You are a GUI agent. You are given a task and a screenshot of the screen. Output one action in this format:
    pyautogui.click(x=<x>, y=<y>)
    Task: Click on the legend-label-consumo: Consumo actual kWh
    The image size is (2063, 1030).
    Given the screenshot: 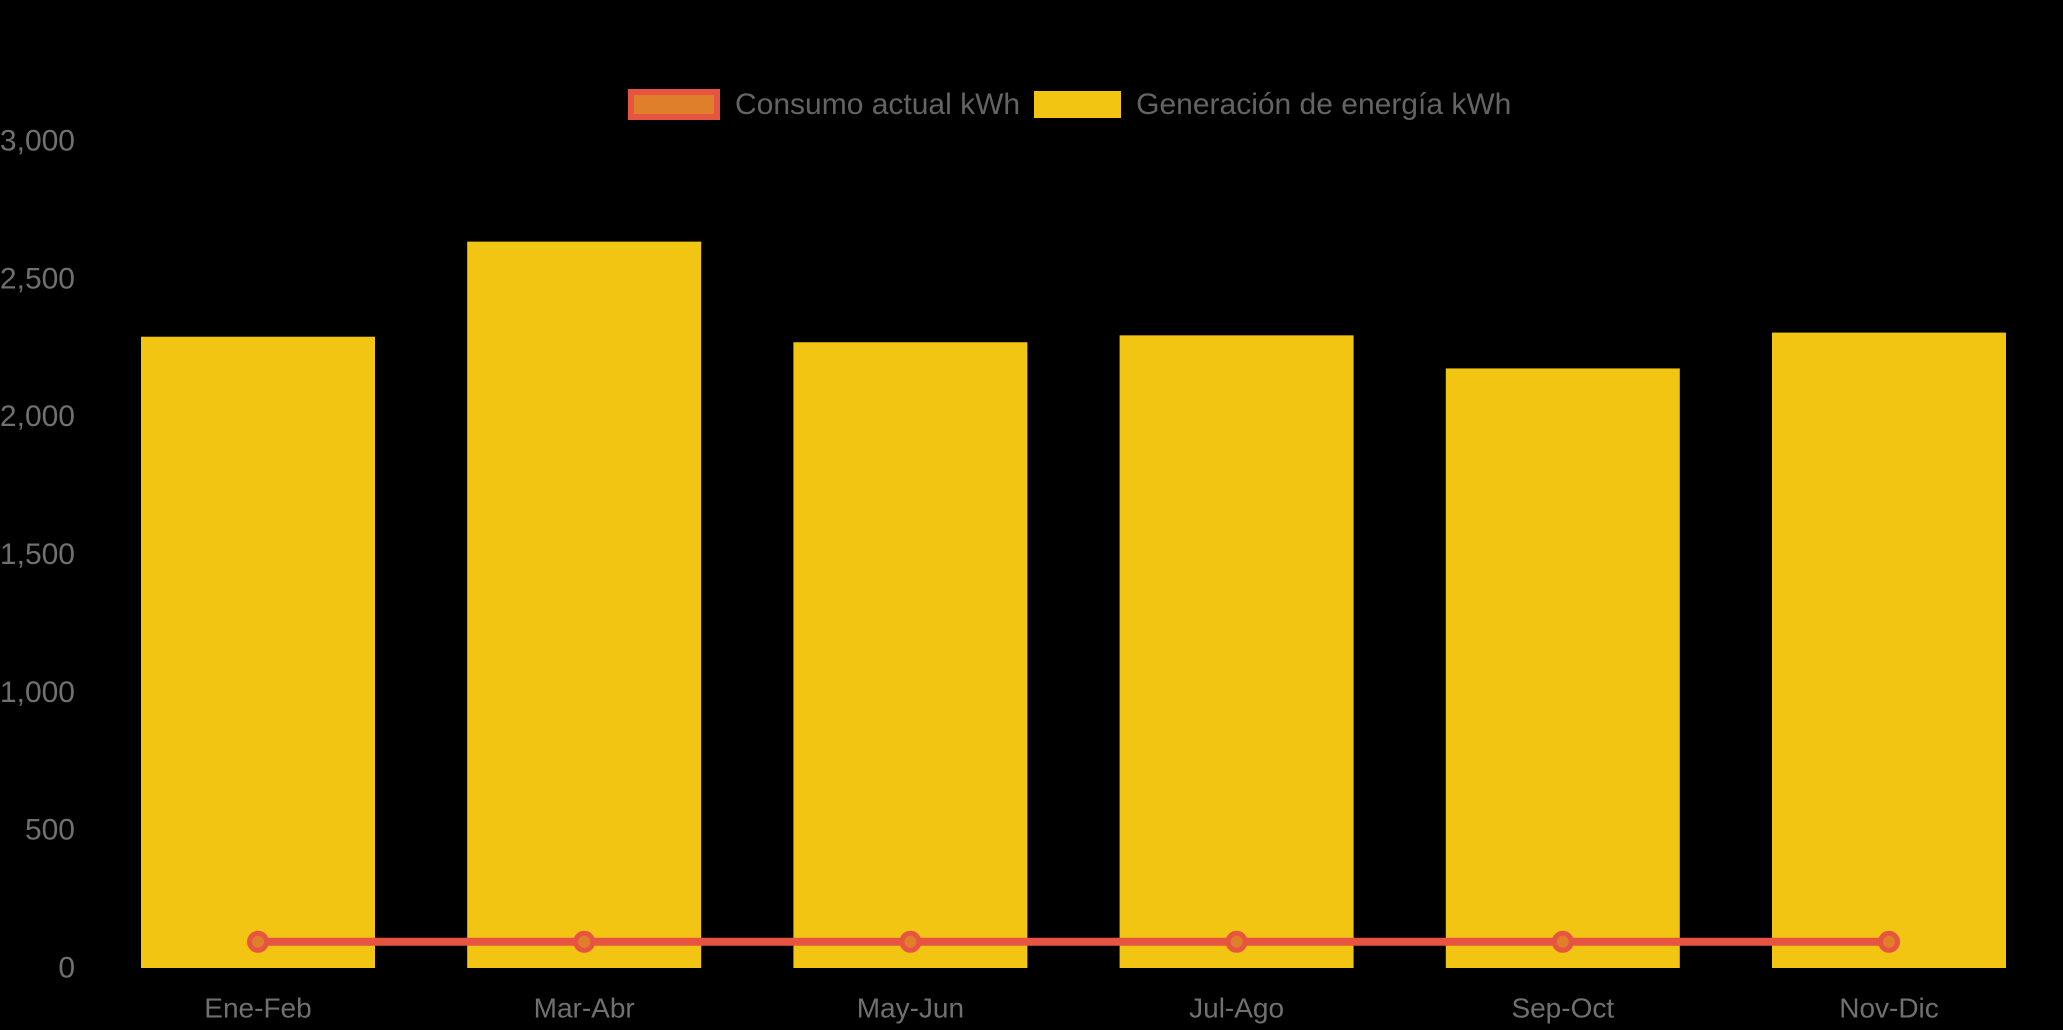 What is the action you would take?
    pyautogui.click(x=878, y=104)
    